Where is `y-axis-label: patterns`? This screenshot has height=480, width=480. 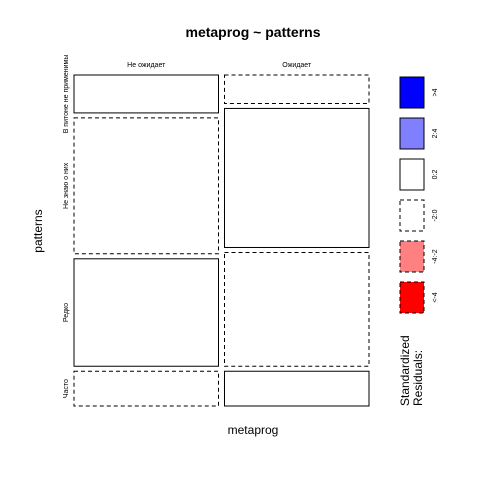 y-axis-label: patterns is located at coordinates (38, 230).